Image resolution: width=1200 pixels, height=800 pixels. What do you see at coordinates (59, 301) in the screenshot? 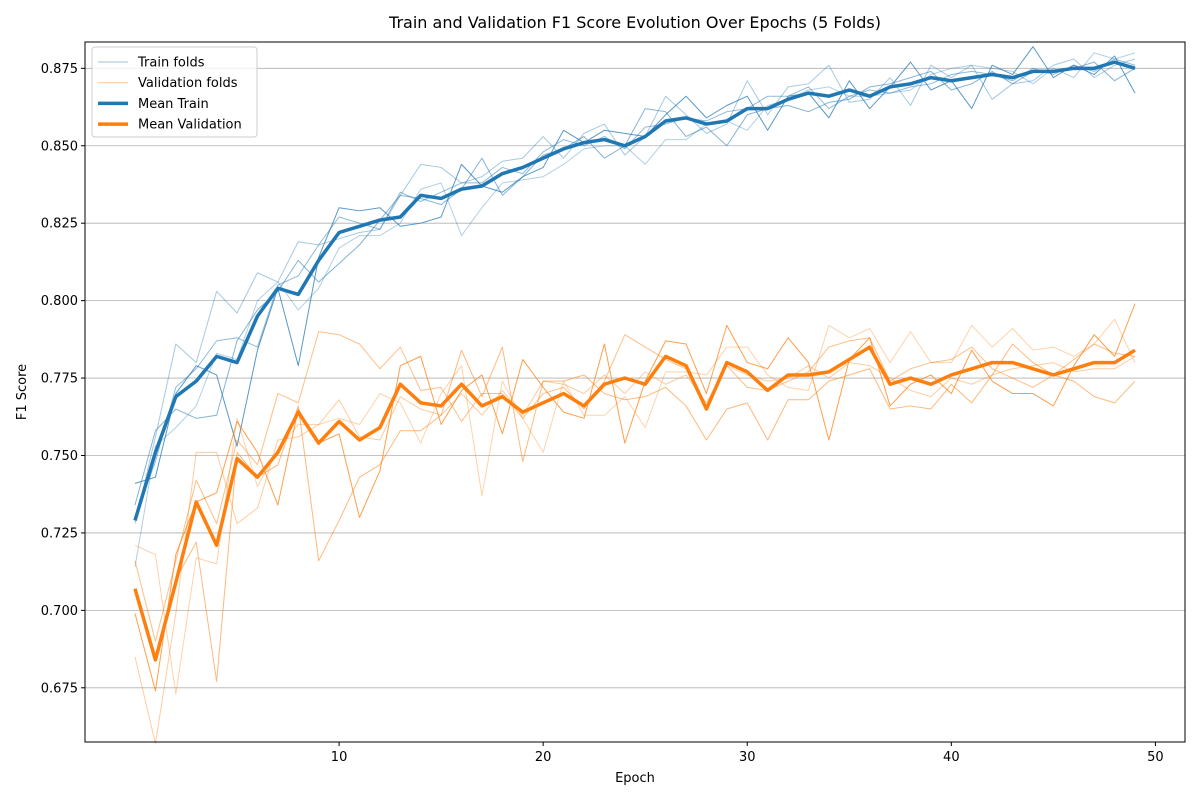
I see `y-tick-label: 0.800` at bounding box center [59, 301].